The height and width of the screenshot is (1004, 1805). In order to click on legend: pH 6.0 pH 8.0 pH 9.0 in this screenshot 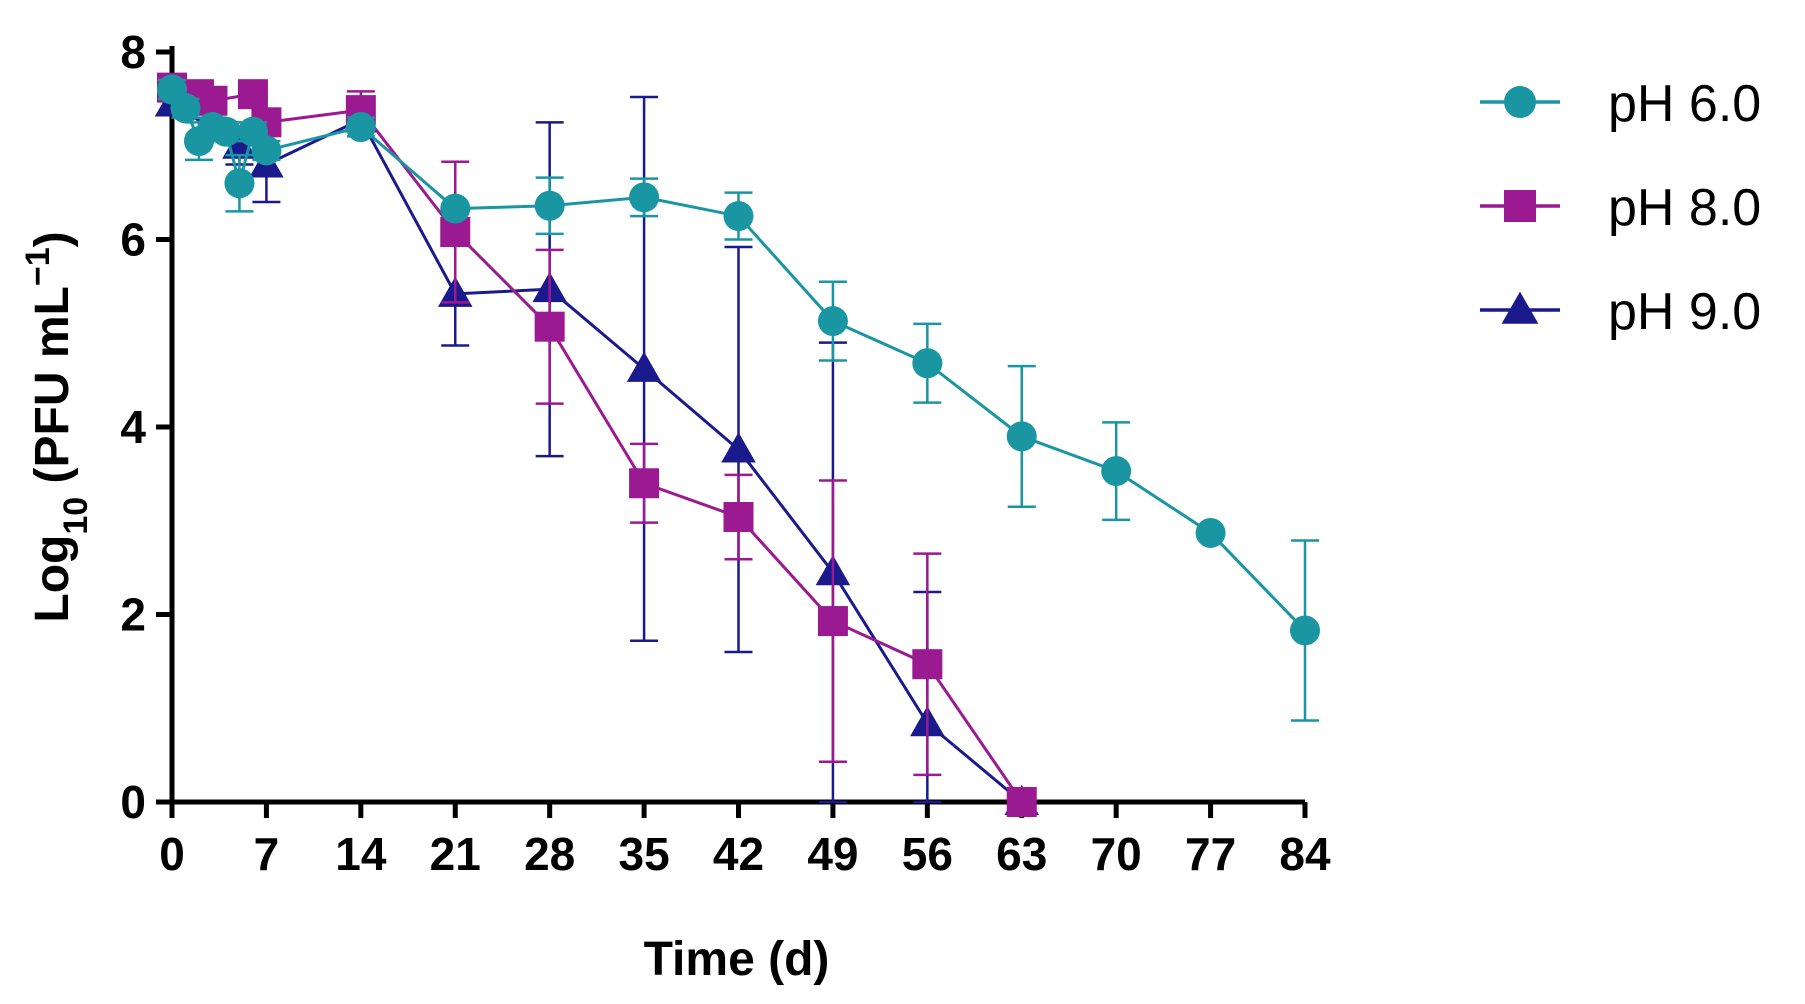, I will do `click(1620, 208)`.